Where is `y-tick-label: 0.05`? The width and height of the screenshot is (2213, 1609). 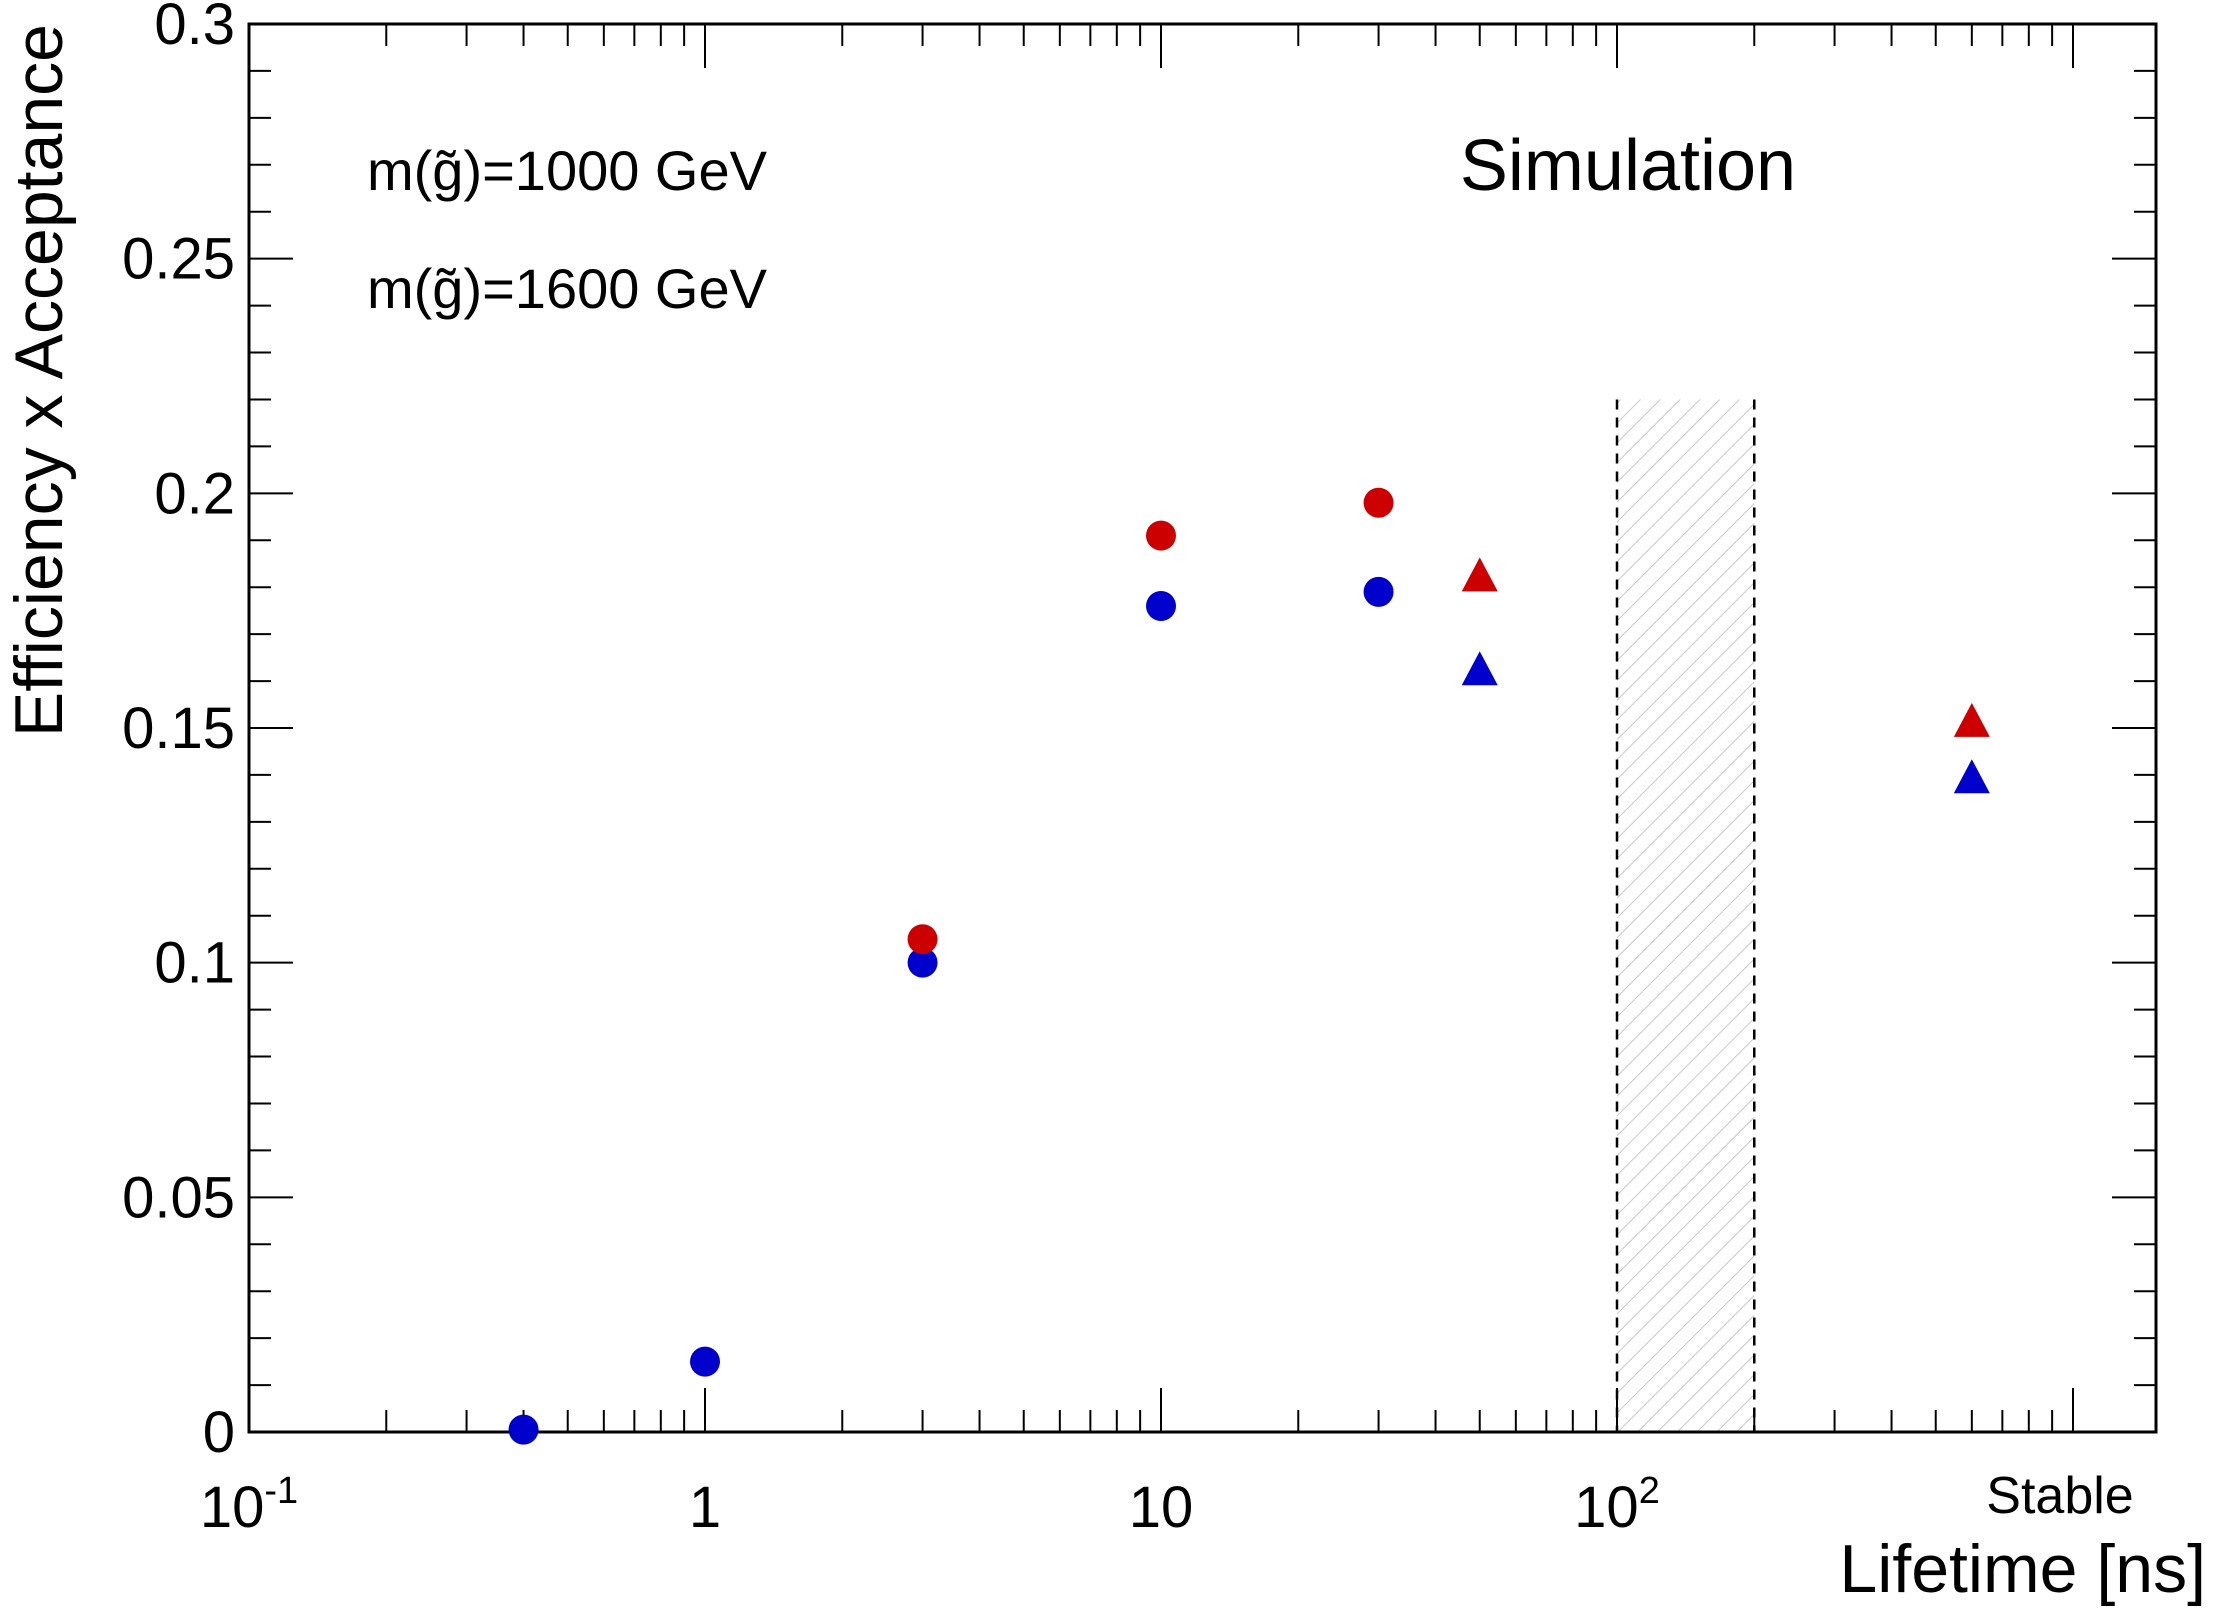
y-tick-label: 0.05 is located at coordinates (178, 1197).